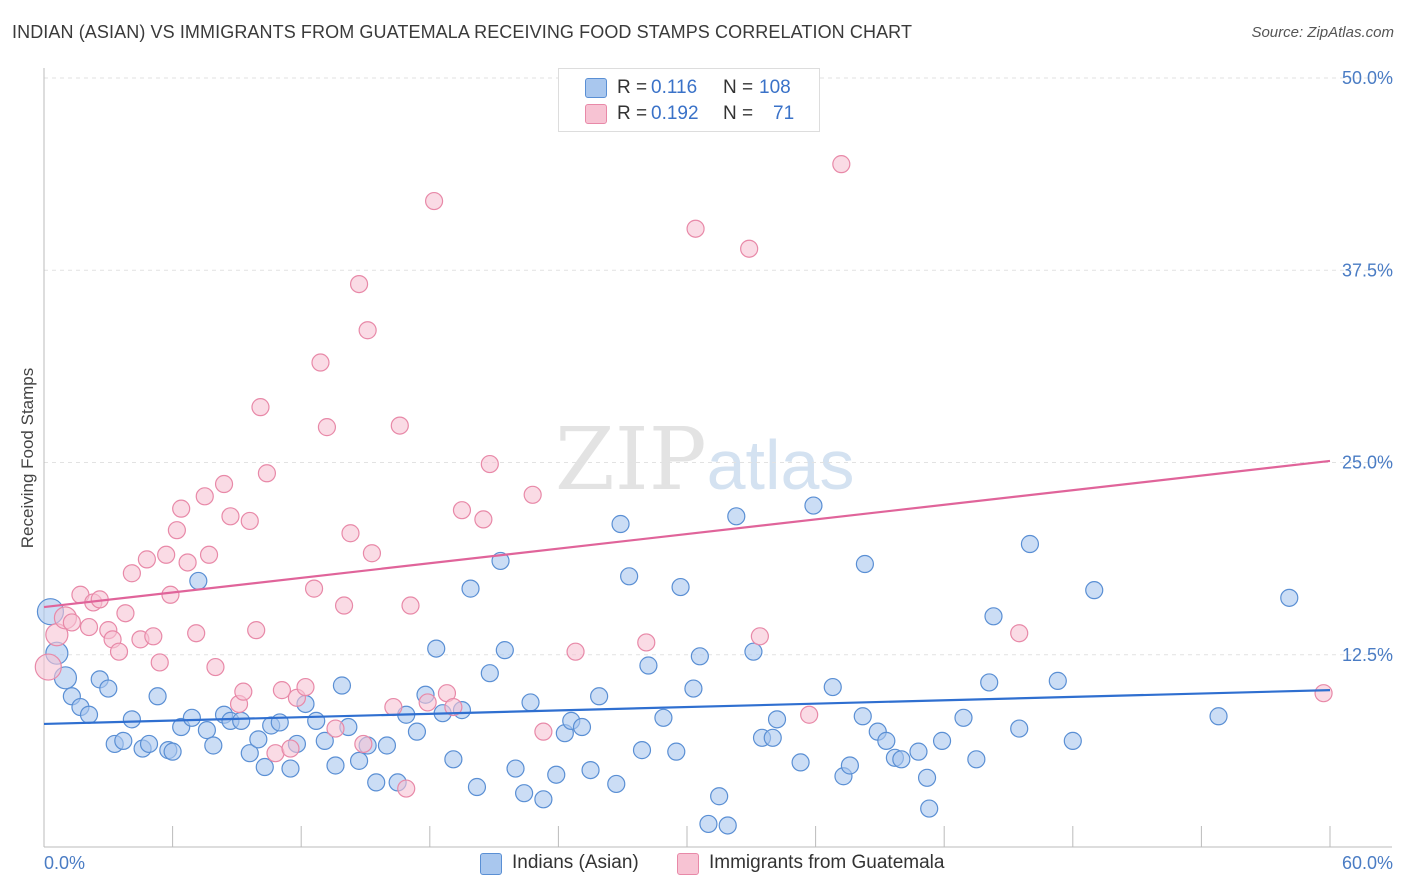  Describe the element at coordinates (596, 88) in the screenshot. I see `legend-swatch-blue` at that location.